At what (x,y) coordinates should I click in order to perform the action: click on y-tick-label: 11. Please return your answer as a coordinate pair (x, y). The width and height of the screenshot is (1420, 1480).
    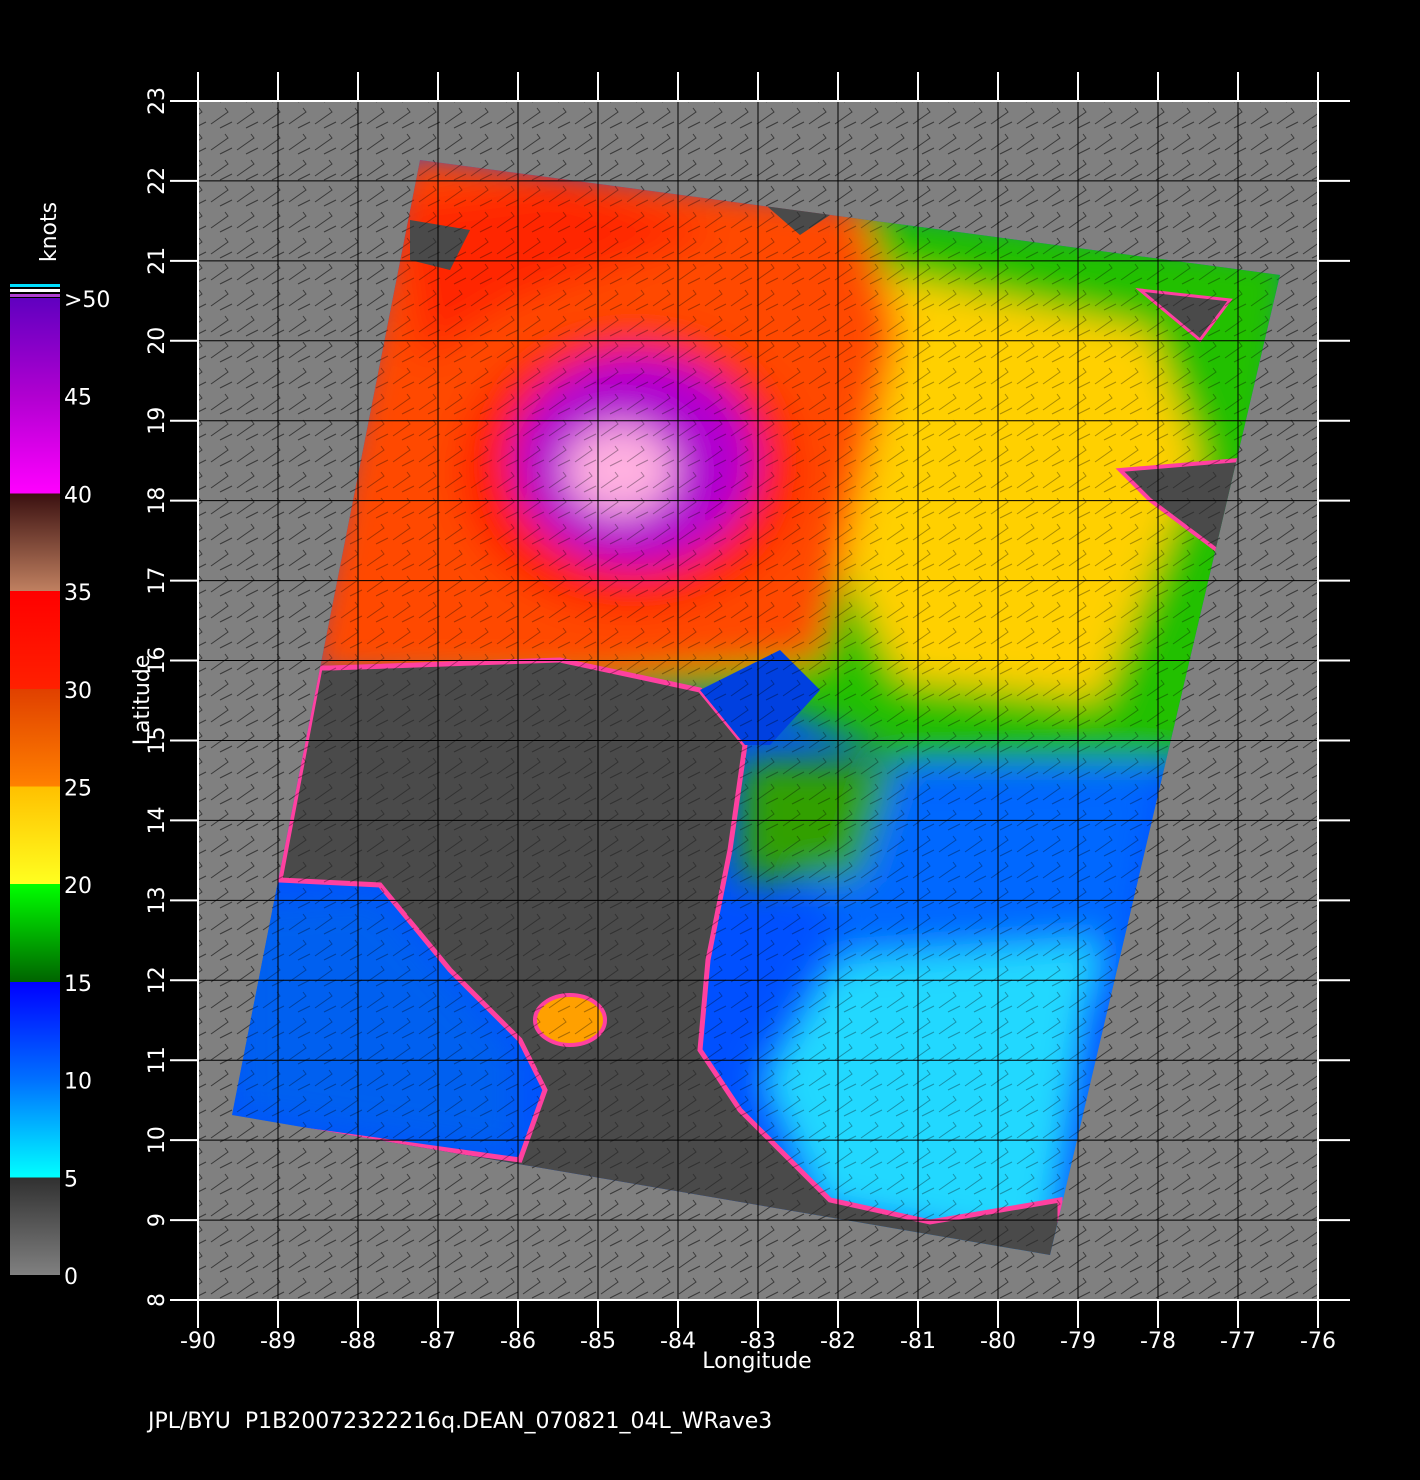
    Looking at the image, I should click on (157, 1060).